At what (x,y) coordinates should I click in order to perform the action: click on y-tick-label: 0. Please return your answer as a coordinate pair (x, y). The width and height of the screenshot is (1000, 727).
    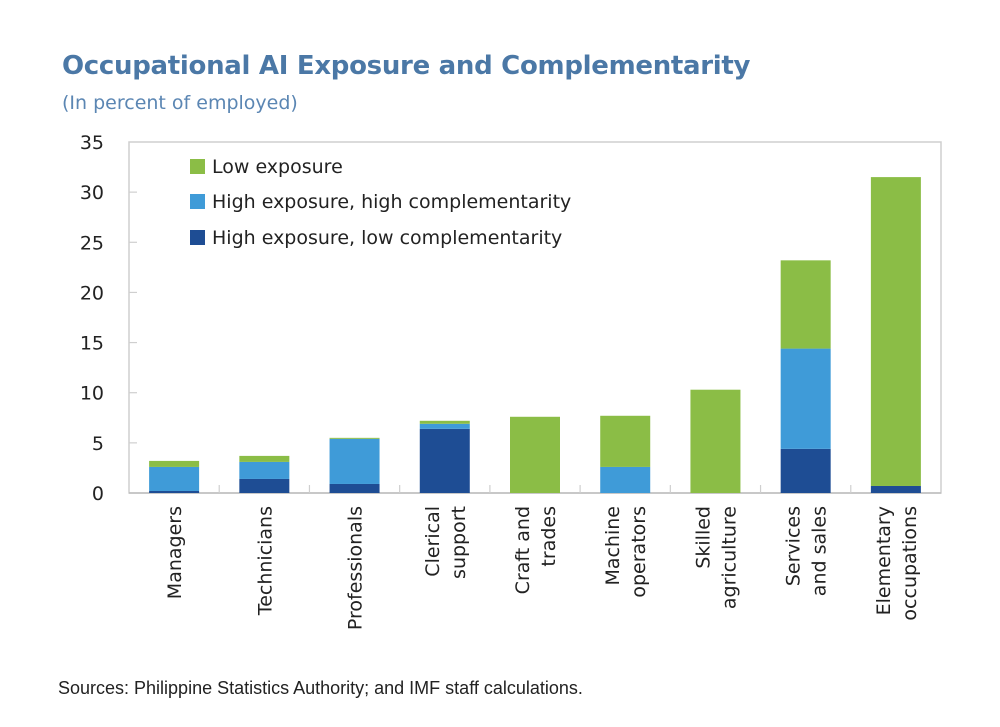
    Looking at the image, I should click on (98, 494).